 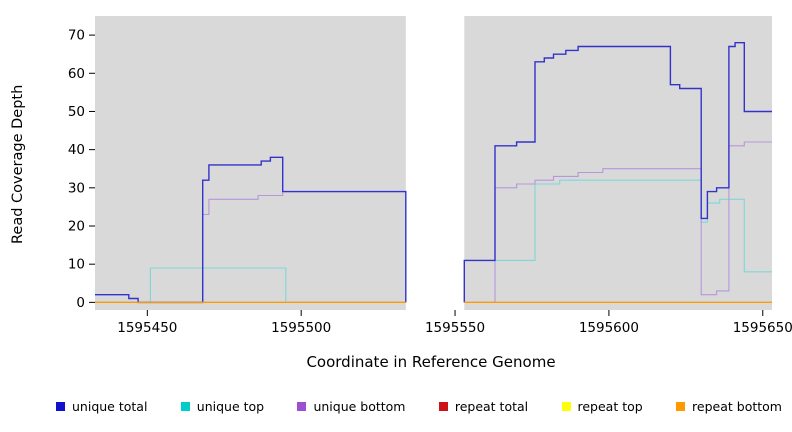 What do you see at coordinates (359, 406) in the screenshot?
I see `legend-label-unique-bottom: unique bottom` at bounding box center [359, 406].